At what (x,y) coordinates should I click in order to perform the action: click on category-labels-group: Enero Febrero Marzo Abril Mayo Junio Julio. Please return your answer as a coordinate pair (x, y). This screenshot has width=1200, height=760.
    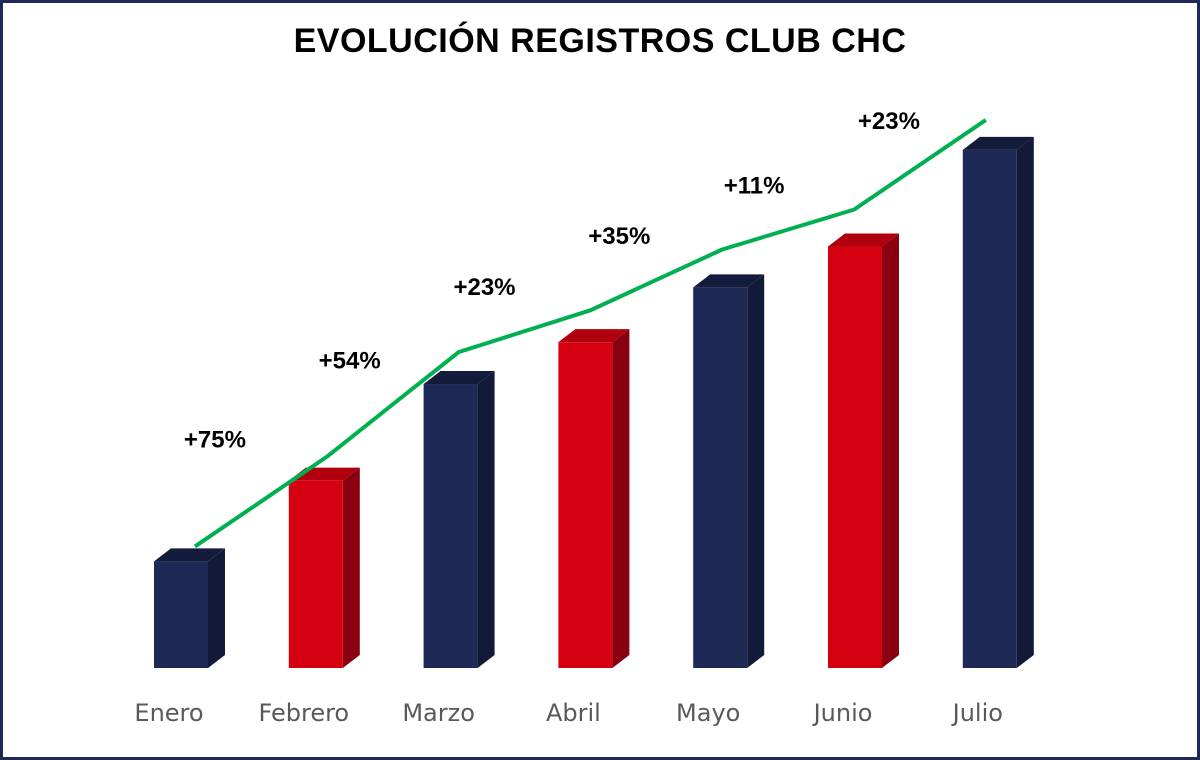
    Looking at the image, I should click on (568, 713).